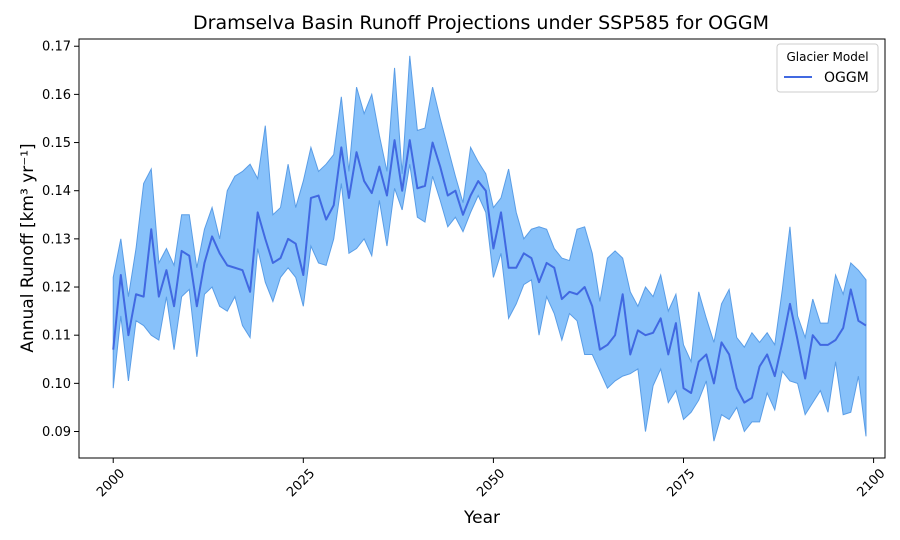 The width and height of the screenshot is (900, 540). What do you see at coordinates (28, 247) in the screenshot?
I see `y-axis-label: Annual Runoff [km³ yr⁻¹]` at bounding box center [28, 247].